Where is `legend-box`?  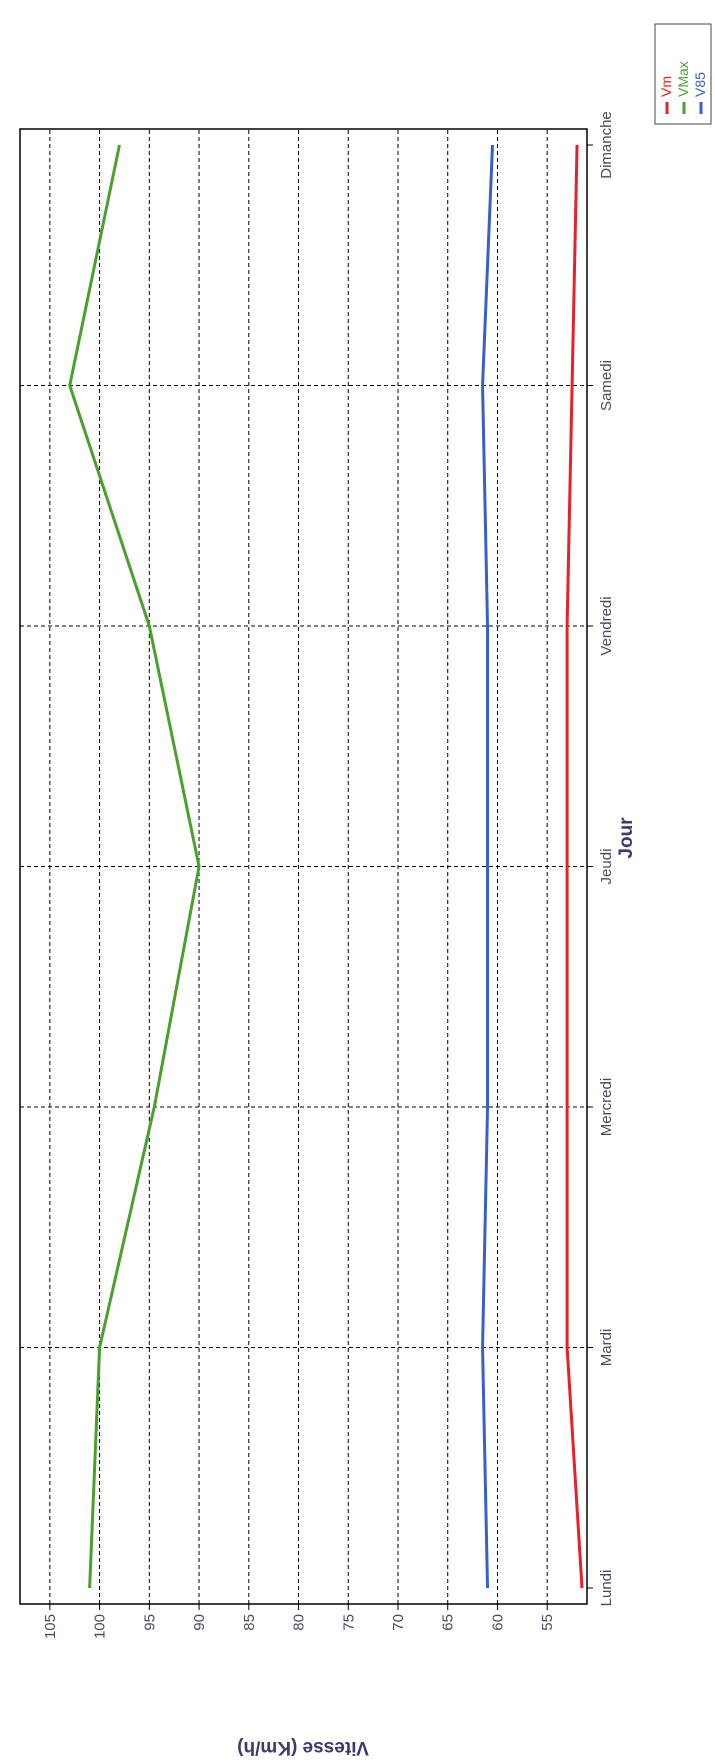 legend-box is located at coordinates (683, 74).